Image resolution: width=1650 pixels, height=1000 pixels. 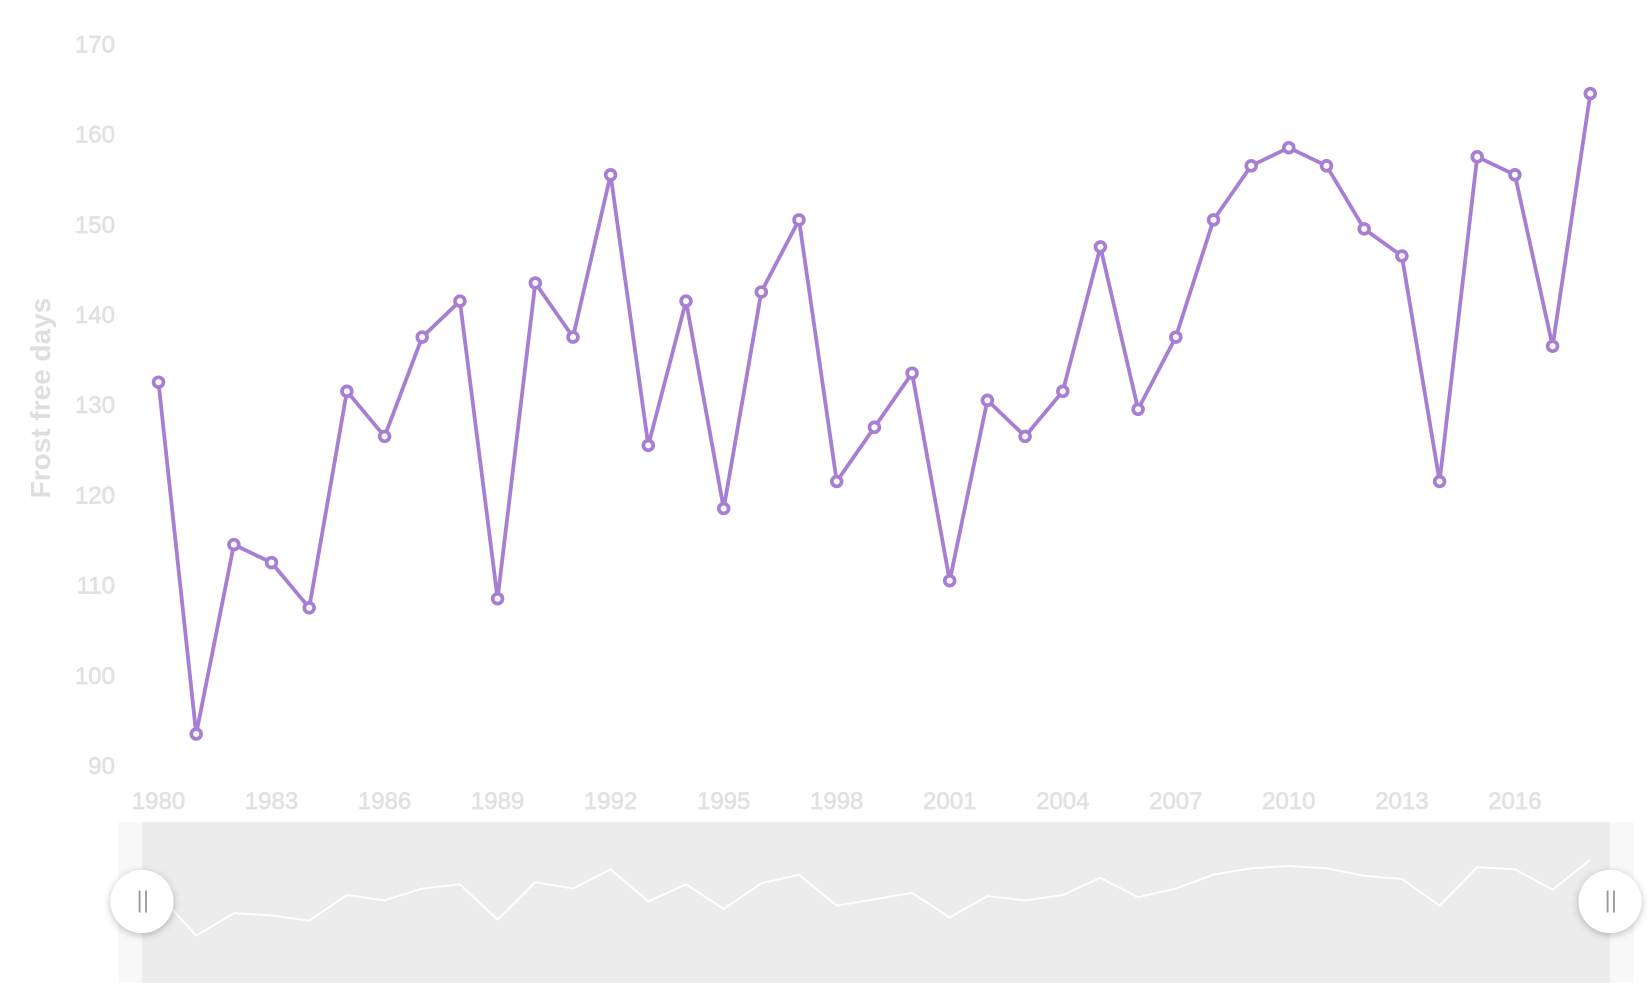 What do you see at coordinates (1288, 801) in the screenshot?
I see `svg-text: 2010` at bounding box center [1288, 801].